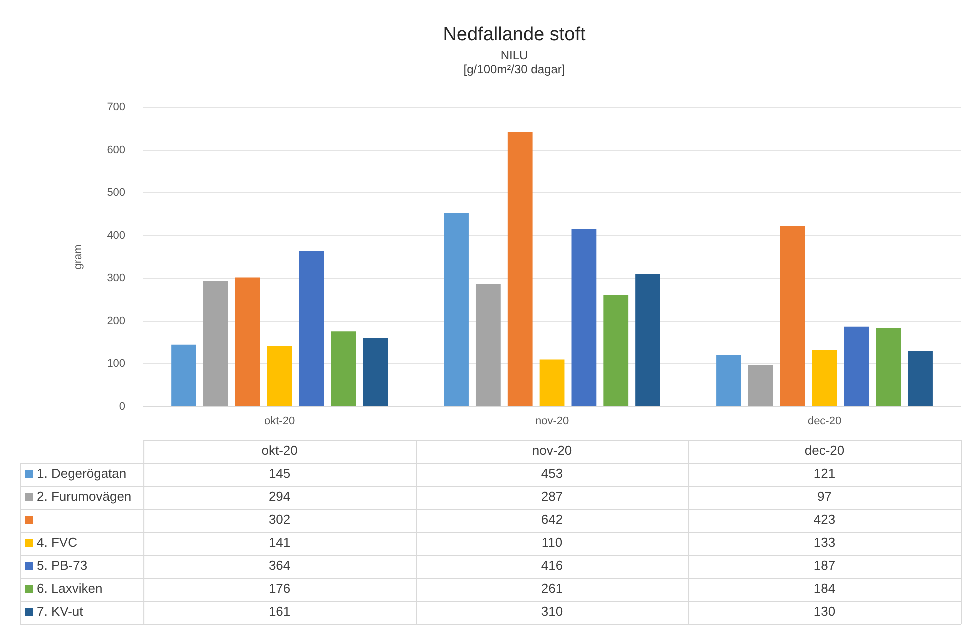  Describe the element at coordinates (825, 588) in the screenshot. I see `data-label: 184` at that location.